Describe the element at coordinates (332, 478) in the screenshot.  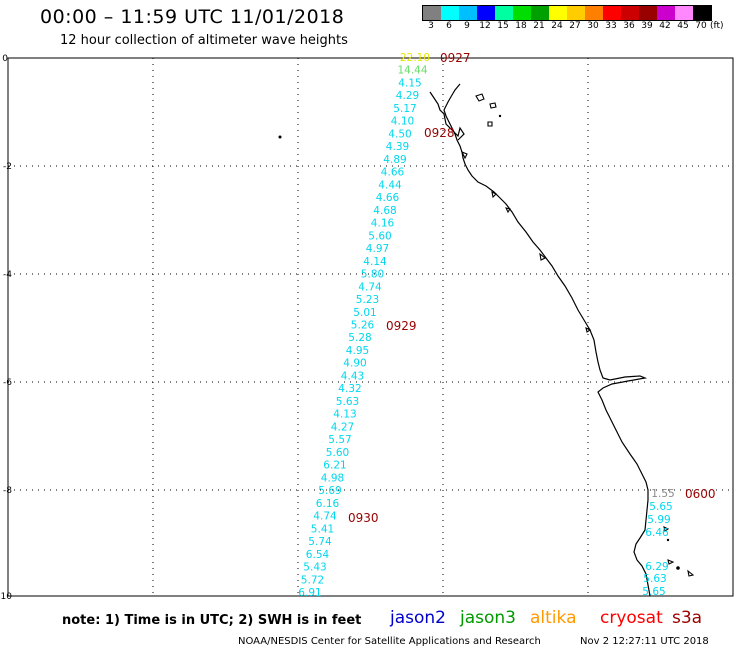
I see `wave-height-label: 4.98` at that location.